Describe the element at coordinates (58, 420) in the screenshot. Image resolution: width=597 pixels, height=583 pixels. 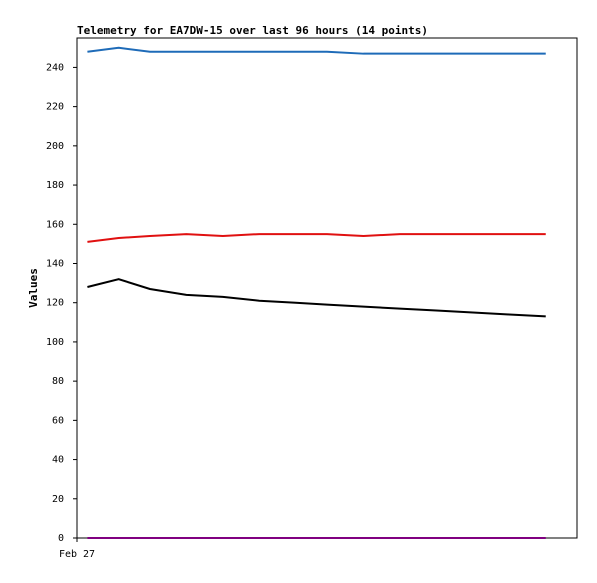
I see `y-tick-label: 60` at that location.